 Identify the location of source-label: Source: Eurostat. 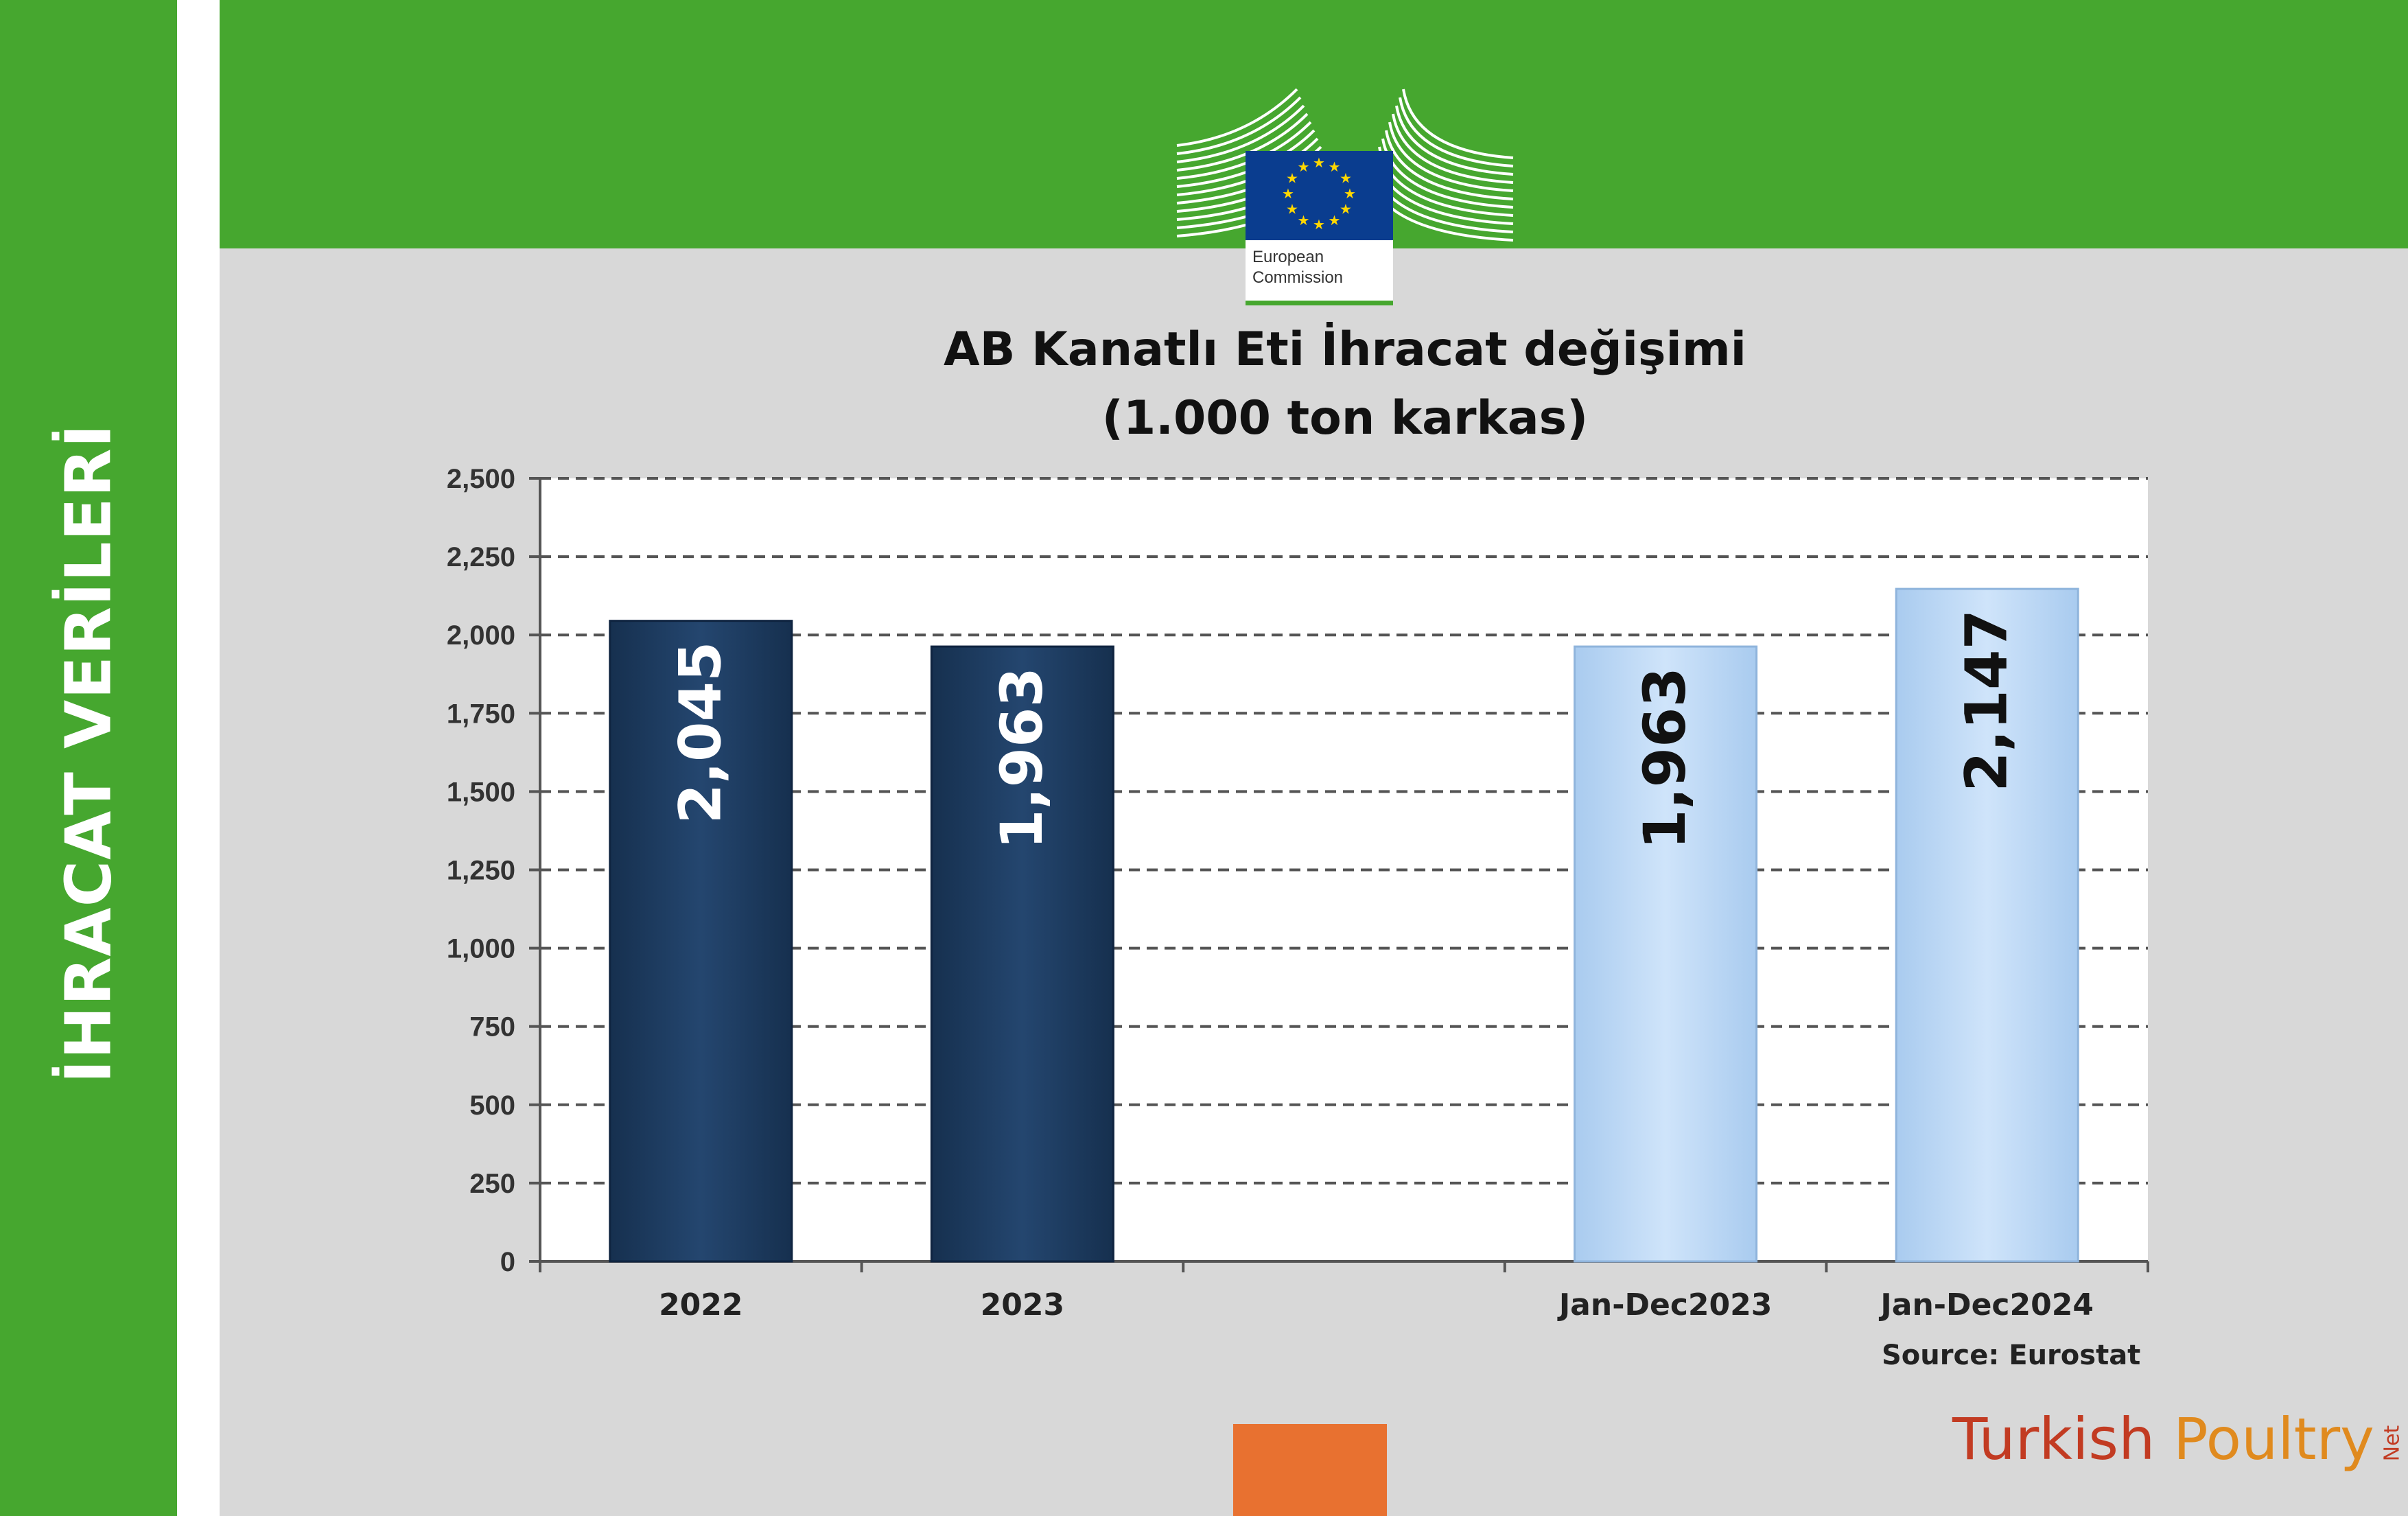
(2011, 1355).